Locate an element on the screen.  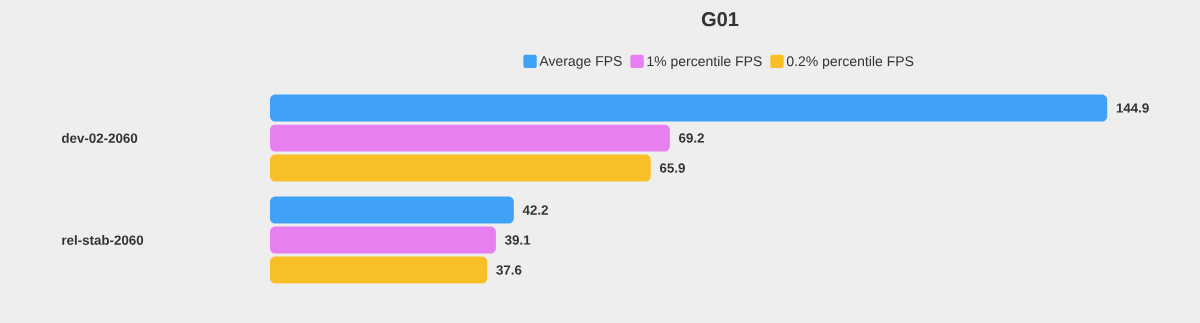
legend-label: Average FPS is located at coordinates (580, 62).